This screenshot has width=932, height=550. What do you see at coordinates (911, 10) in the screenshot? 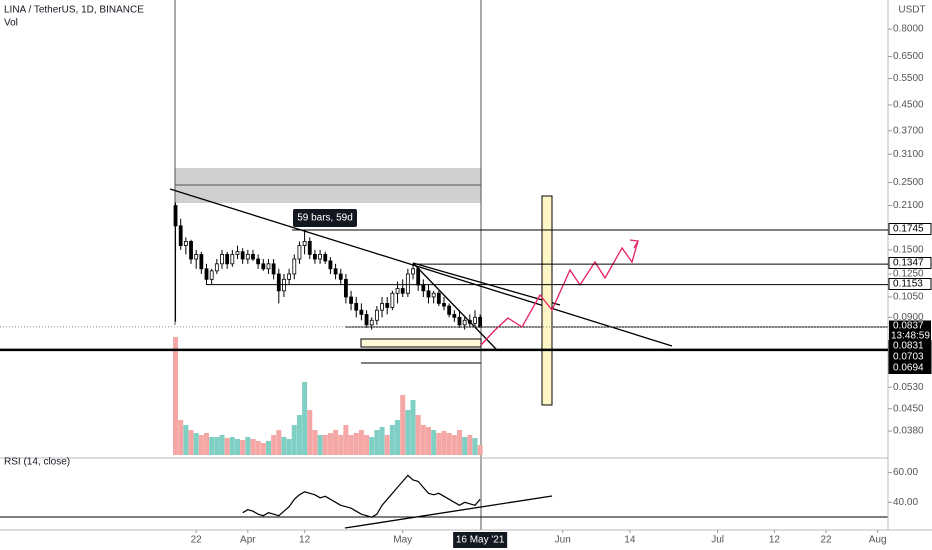
I see `currency-label: USDT` at bounding box center [911, 10].